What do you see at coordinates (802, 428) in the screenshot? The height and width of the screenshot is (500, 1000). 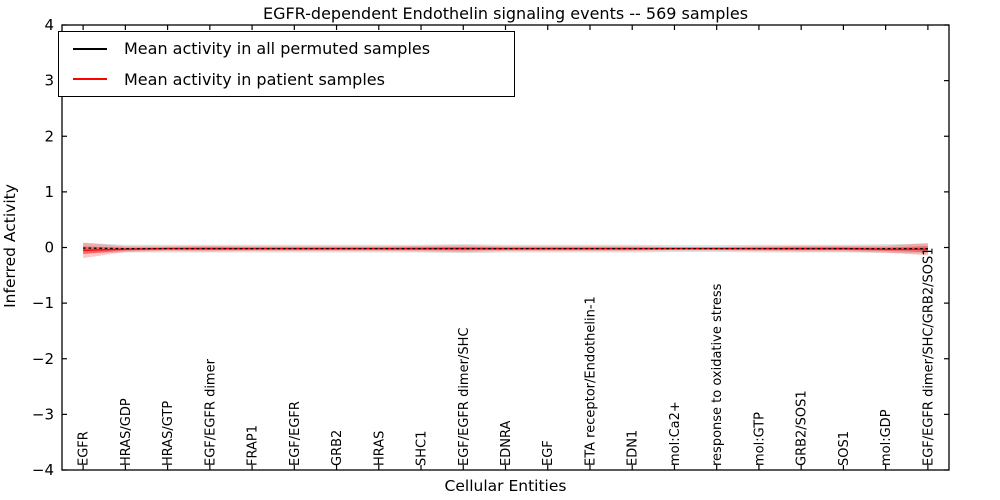 I see `x-tick-label: GRB2/SOS1` at bounding box center [802, 428].